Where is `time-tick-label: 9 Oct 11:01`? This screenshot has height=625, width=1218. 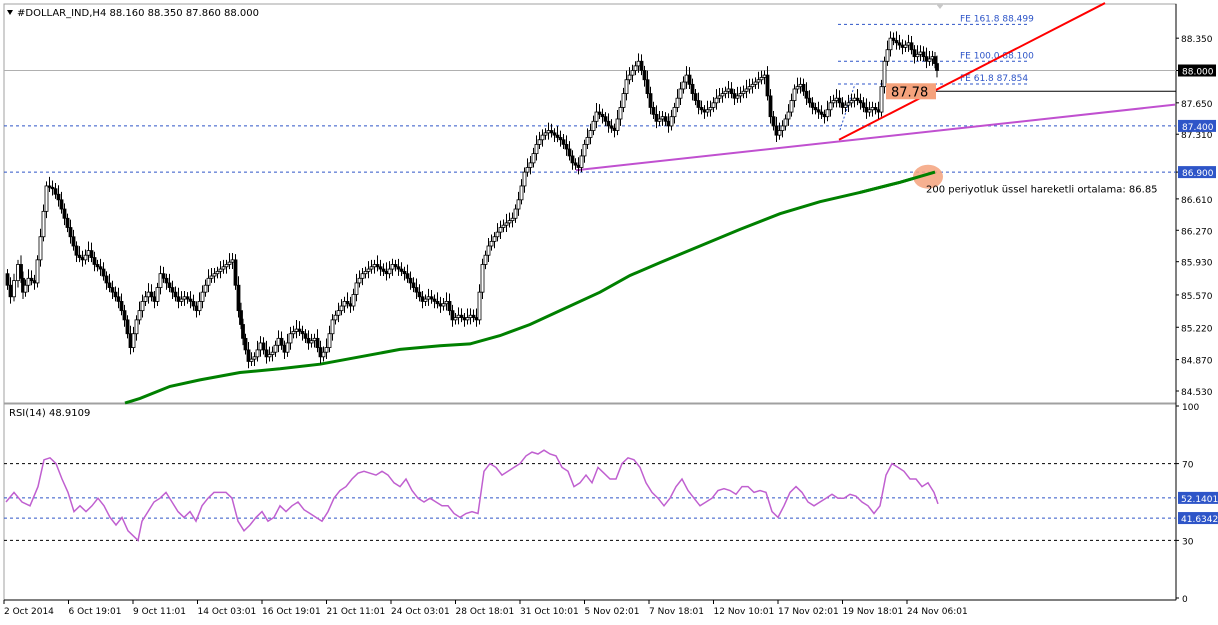
time-tick-label: 9 Oct 11:01 is located at coordinates (159, 612).